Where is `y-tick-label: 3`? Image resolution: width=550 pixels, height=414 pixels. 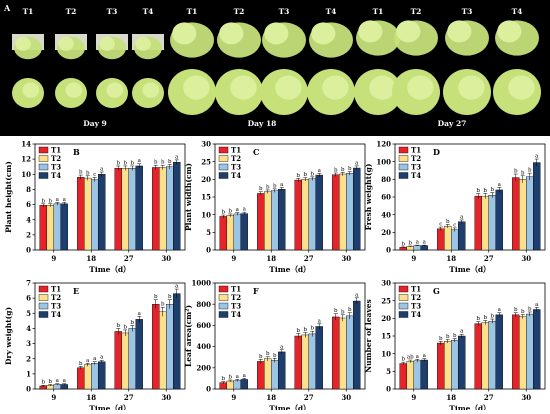 y-tick-label: 3 is located at coordinates (28, 343).